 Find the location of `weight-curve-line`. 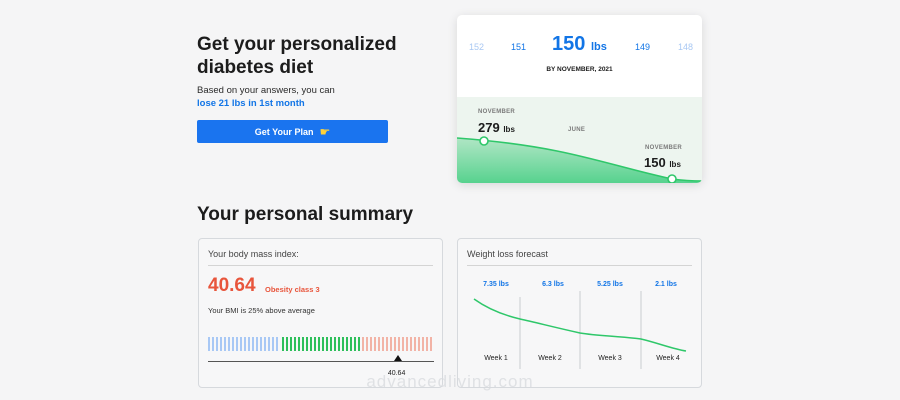

weight-curve-line is located at coordinates (579, 159).